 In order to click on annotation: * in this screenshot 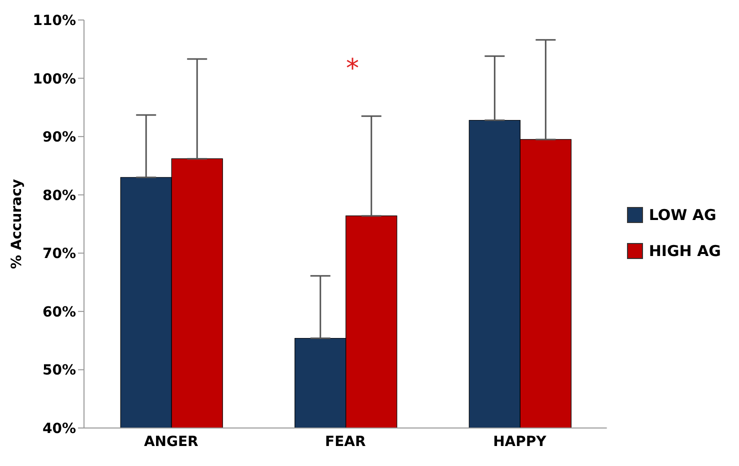, I will do `click(352, 69)`.